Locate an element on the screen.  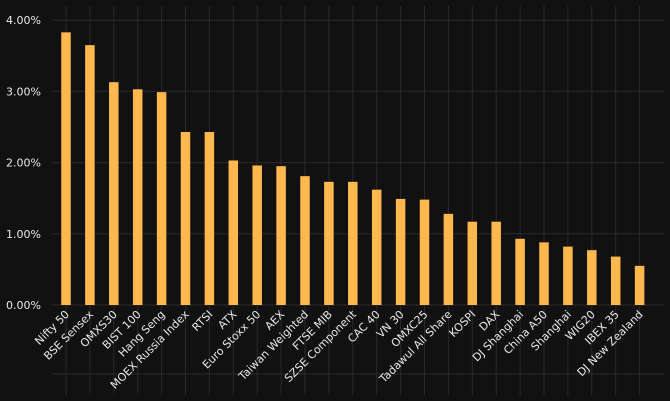
y-tick-label: 3.00% is located at coordinates (23, 91).